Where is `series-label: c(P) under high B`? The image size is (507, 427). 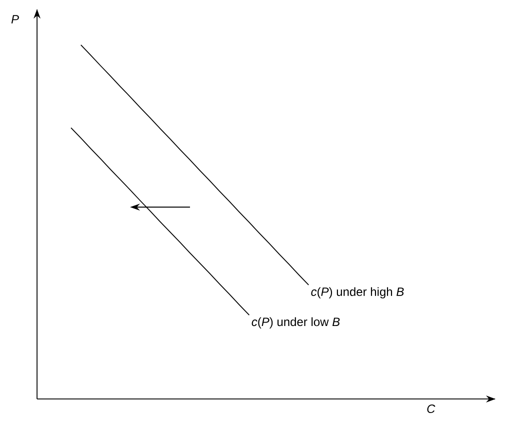 series-label: c(P) under high B is located at coordinates (357, 292).